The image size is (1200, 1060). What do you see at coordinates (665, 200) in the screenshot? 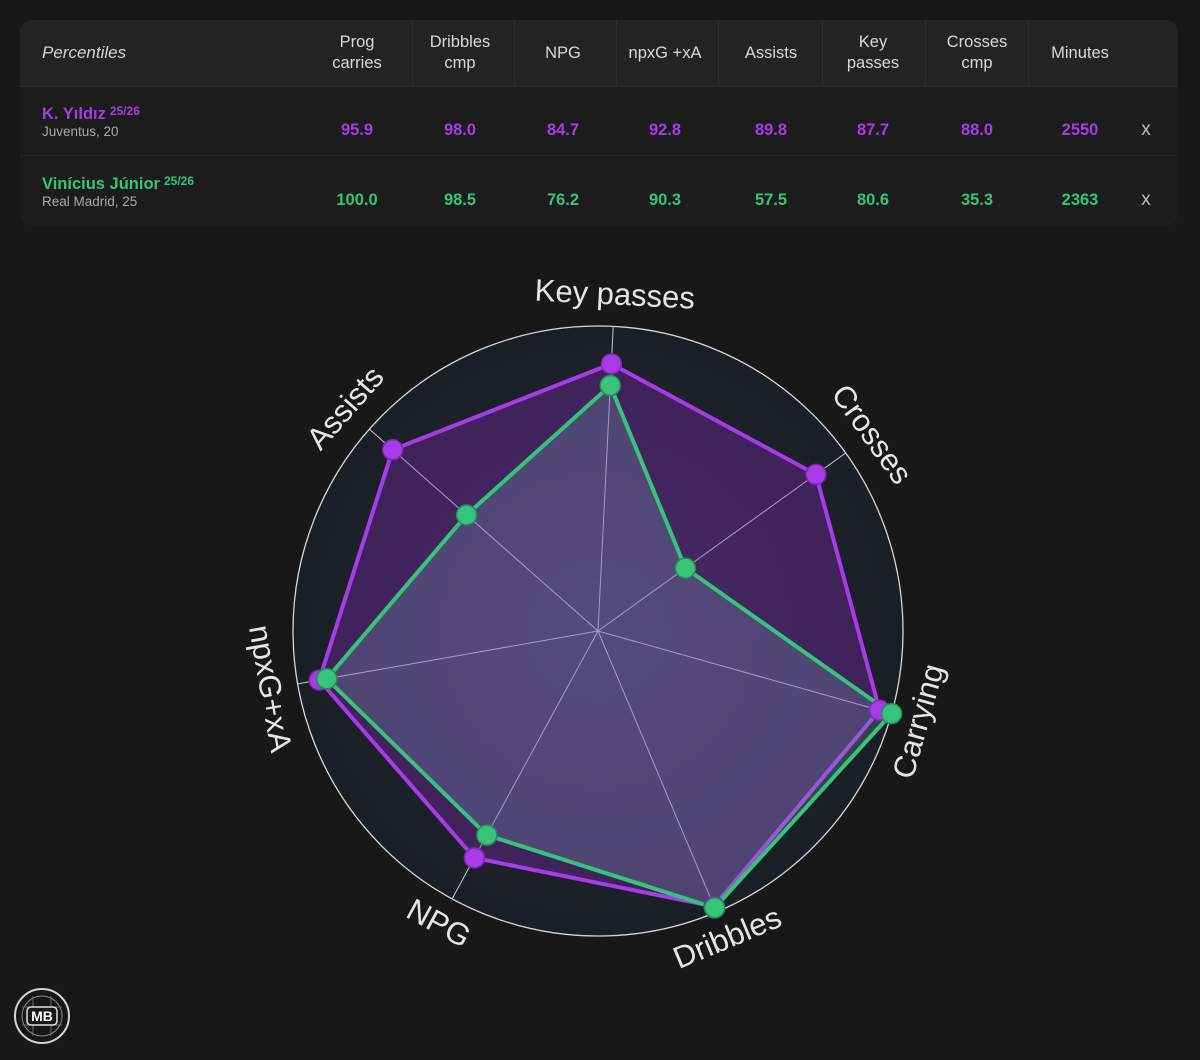
I see `stat-value: 90.3` at bounding box center [665, 200].